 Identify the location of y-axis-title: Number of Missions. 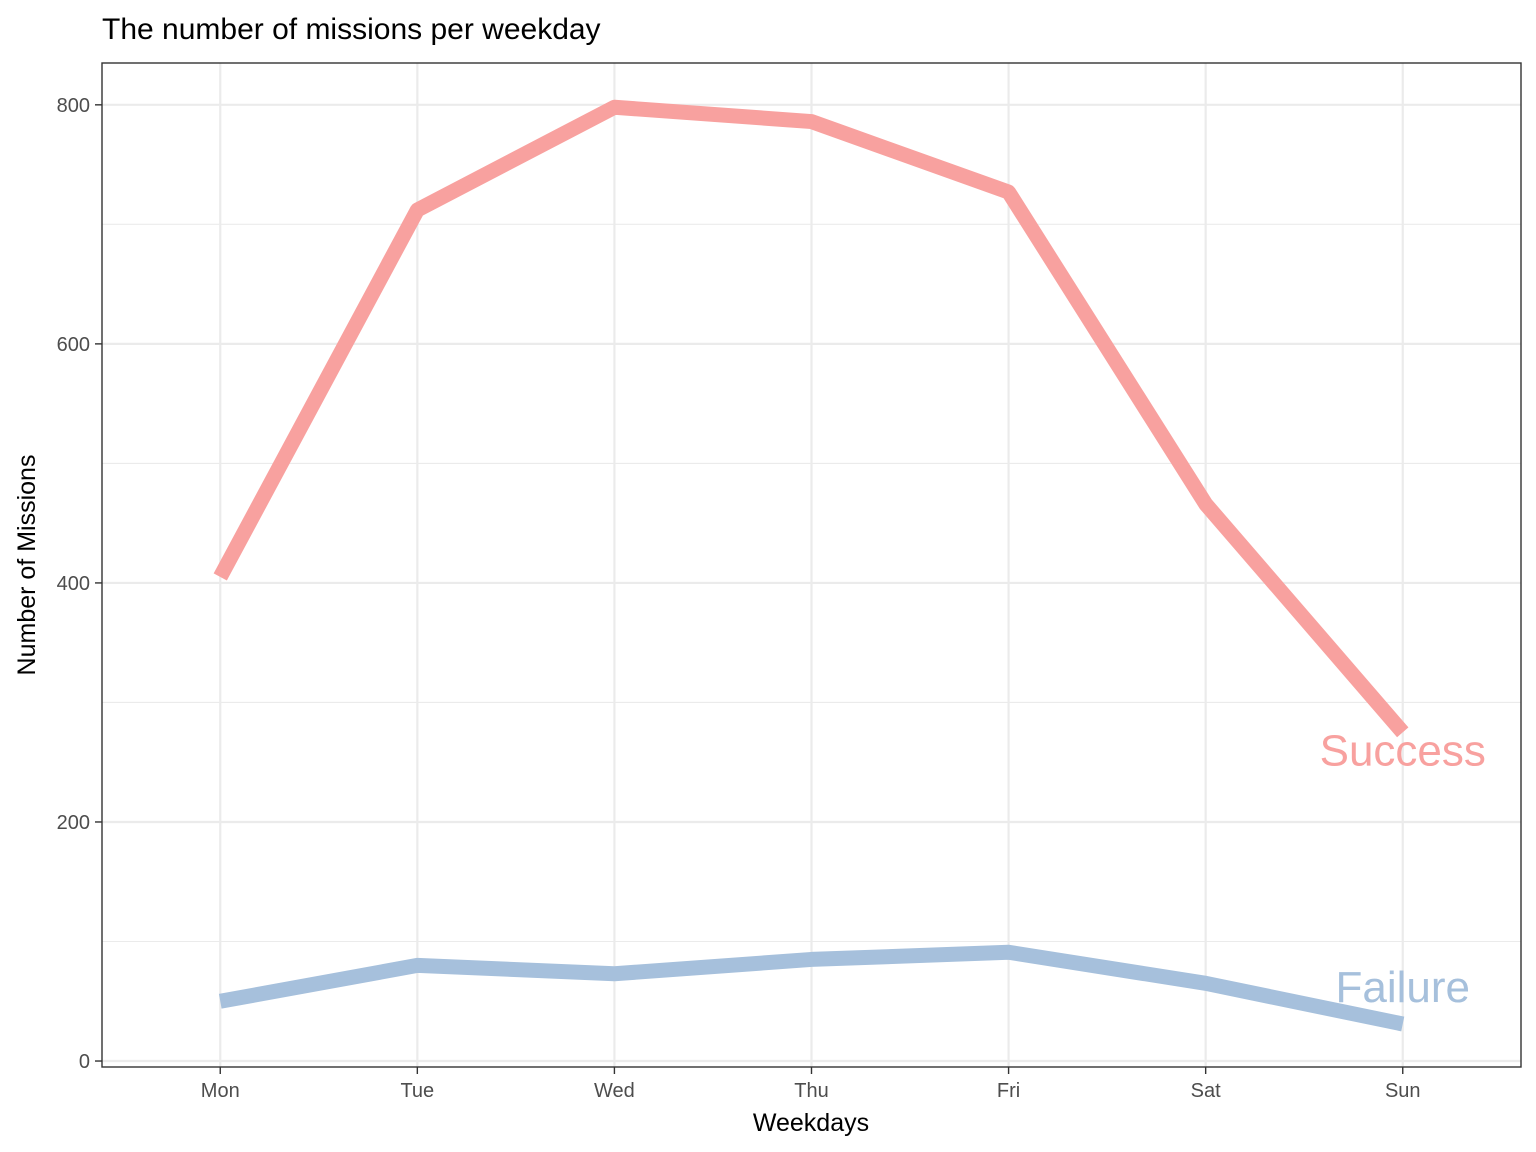
(27, 565).